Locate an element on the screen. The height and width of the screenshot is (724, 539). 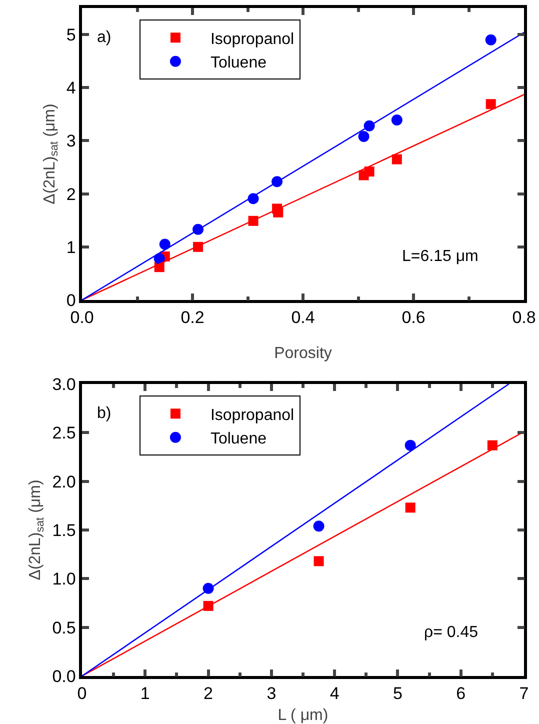
y-tick-label: 2.5 is located at coordinates (64, 433).